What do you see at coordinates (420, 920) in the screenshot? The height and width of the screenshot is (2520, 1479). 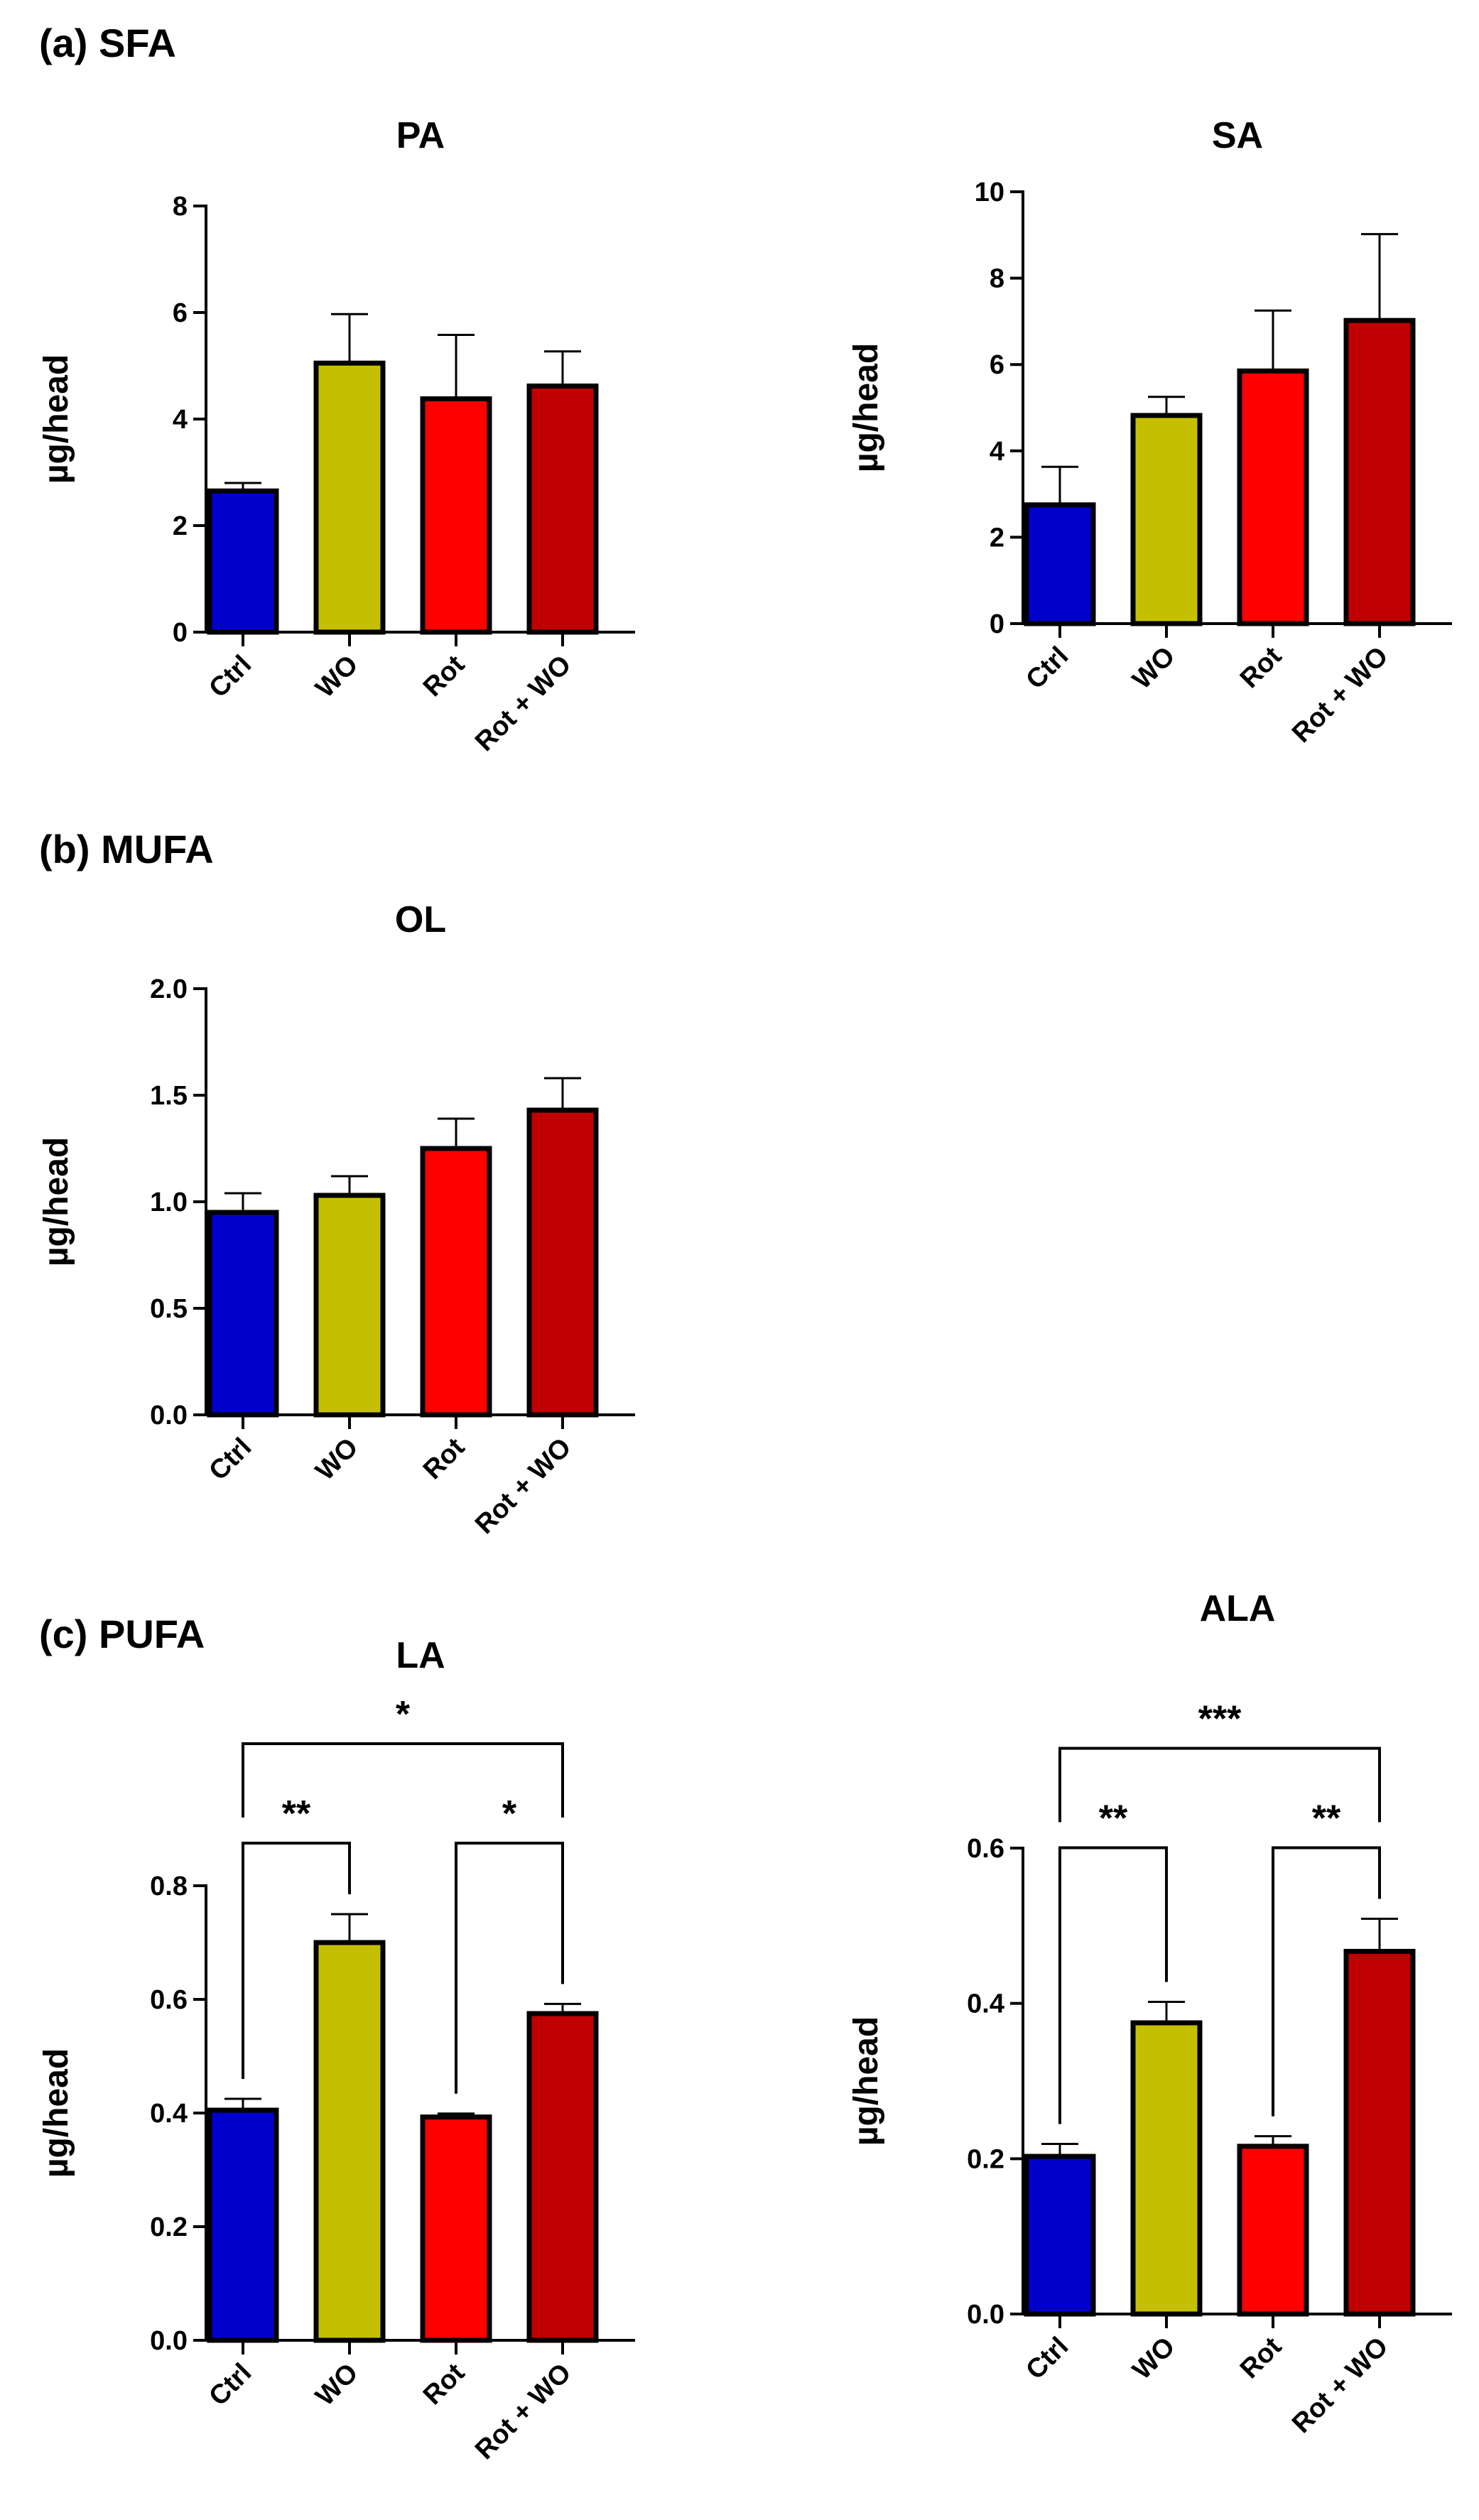 I see `ol-chart-title: OL` at bounding box center [420, 920].